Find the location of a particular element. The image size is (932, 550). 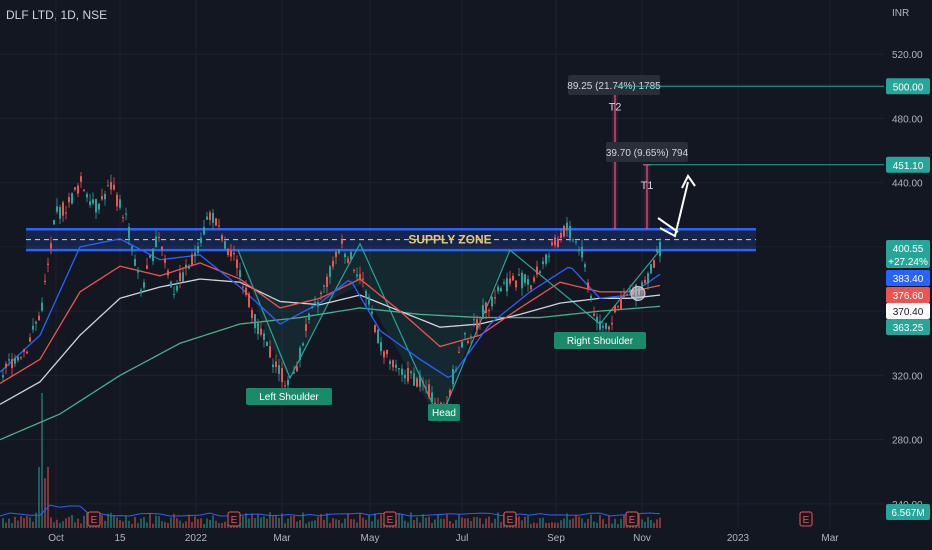

annotation: Left Shoulder is located at coordinates (289, 396).